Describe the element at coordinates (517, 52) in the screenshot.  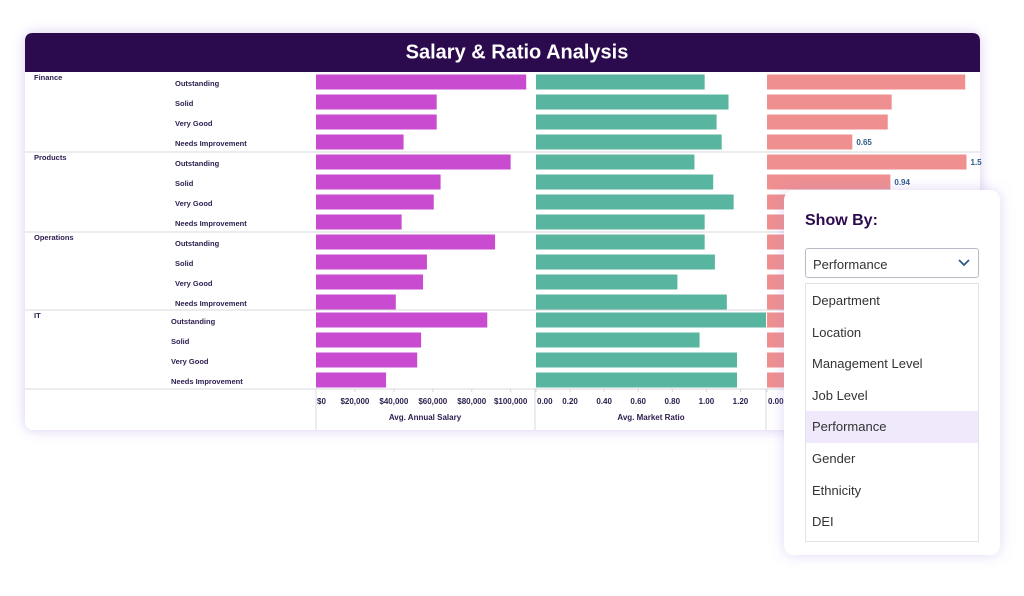
I see `chart-title: Salary & Ratio Analysis` at that location.